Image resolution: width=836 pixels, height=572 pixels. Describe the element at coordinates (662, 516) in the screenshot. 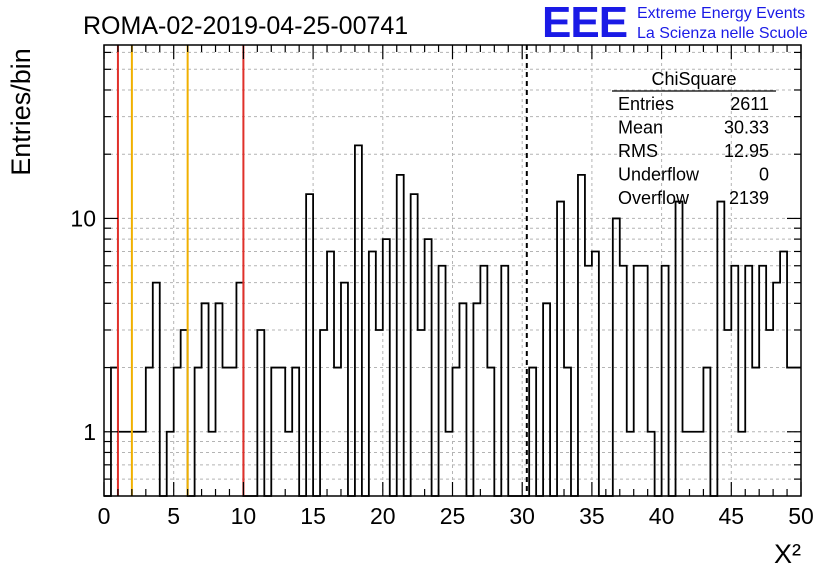

I see `x-tick-label: 40` at that location.